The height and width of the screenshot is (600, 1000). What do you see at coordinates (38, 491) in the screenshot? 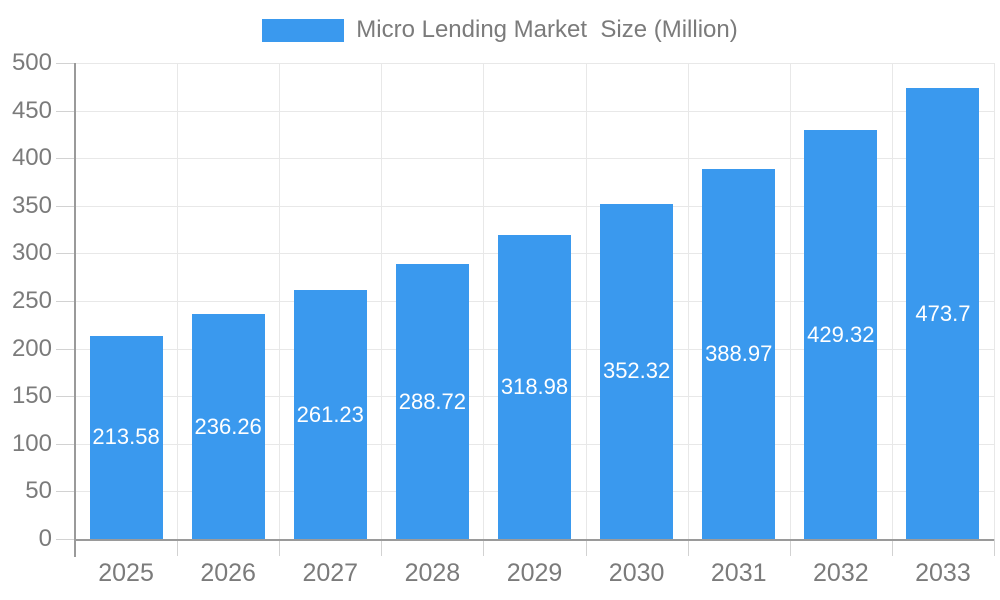
I see `y-tick-label: 50` at bounding box center [38, 491].